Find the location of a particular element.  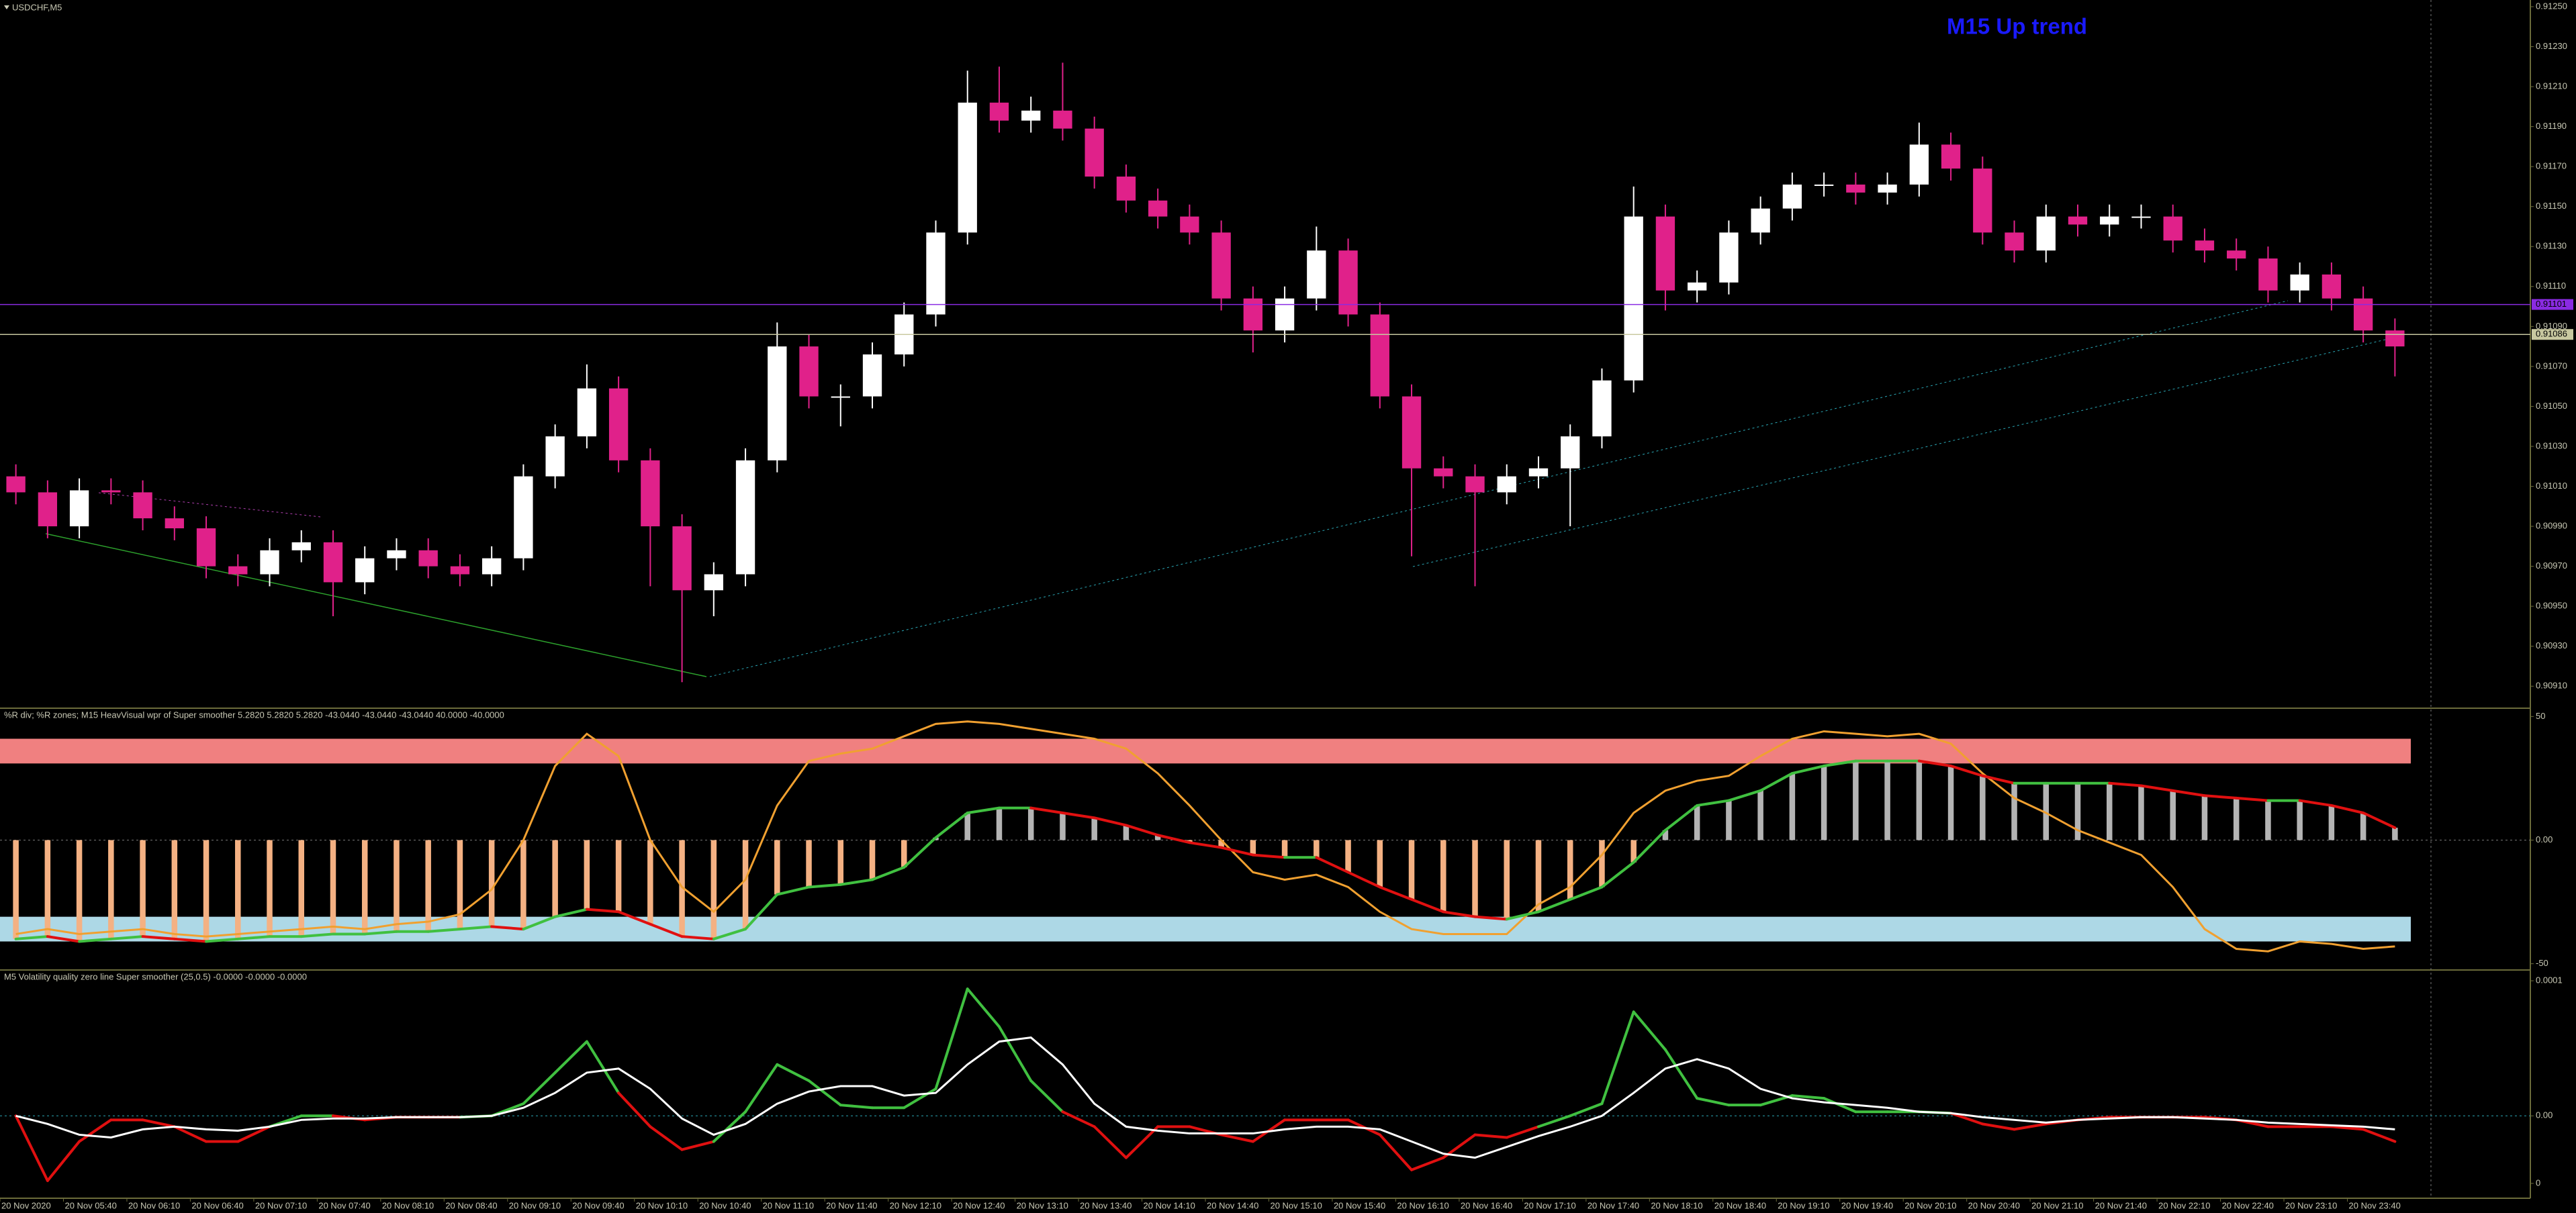

y-tick-label: 0.91130 is located at coordinates (2551, 246).